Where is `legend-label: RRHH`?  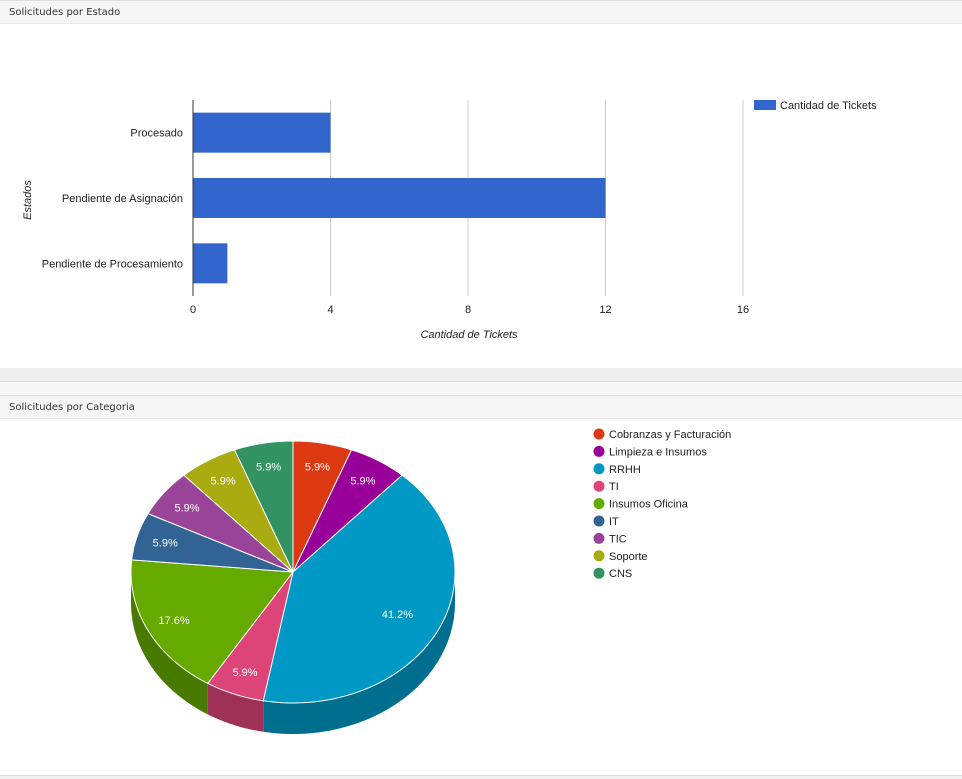 legend-label: RRHH is located at coordinates (625, 470).